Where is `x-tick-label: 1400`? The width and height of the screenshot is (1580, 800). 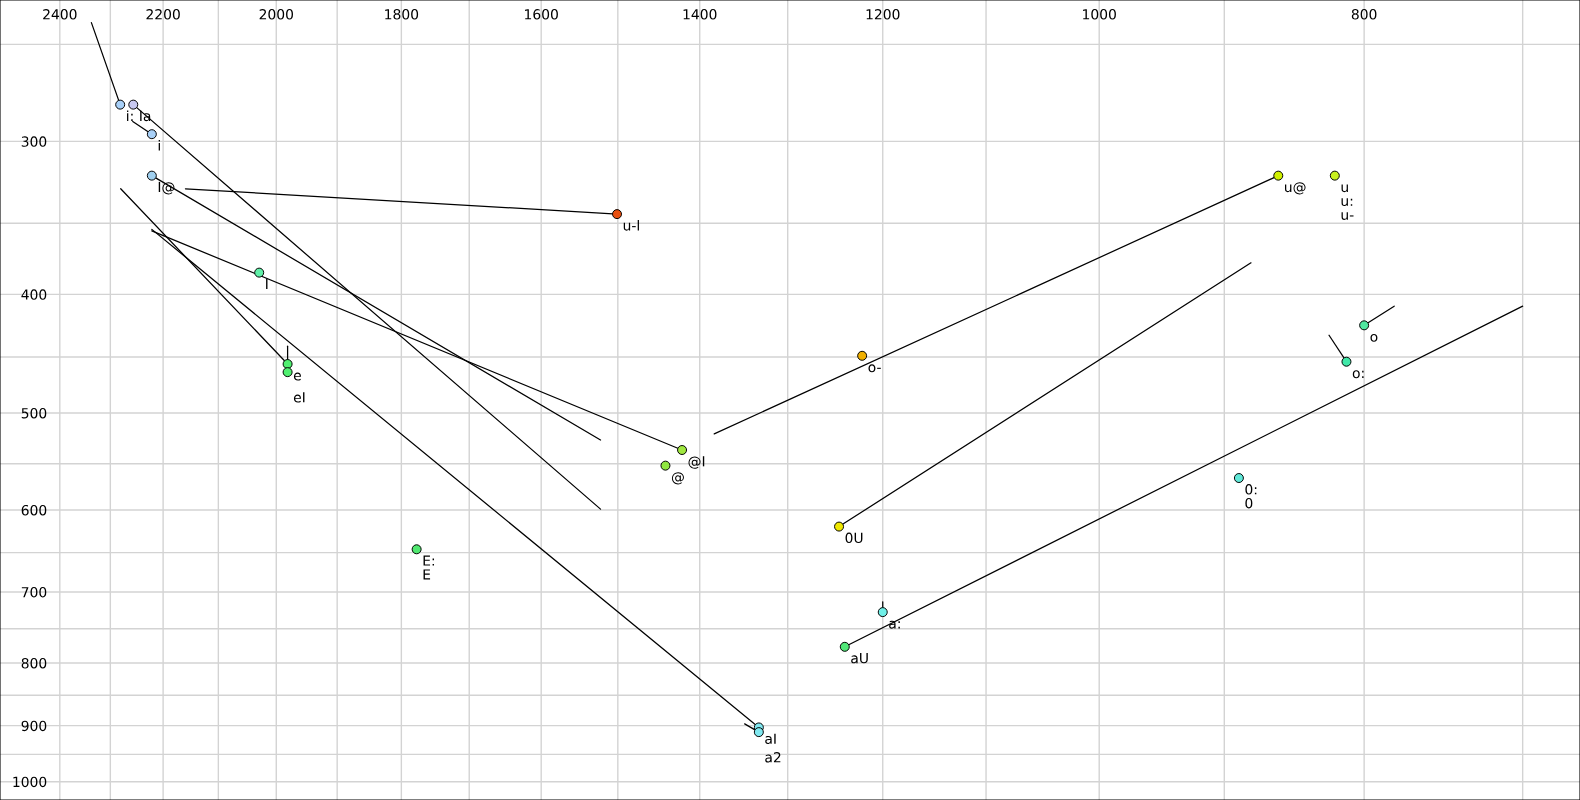 x-tick-label: 1400 is located at coordinates (700, 14).